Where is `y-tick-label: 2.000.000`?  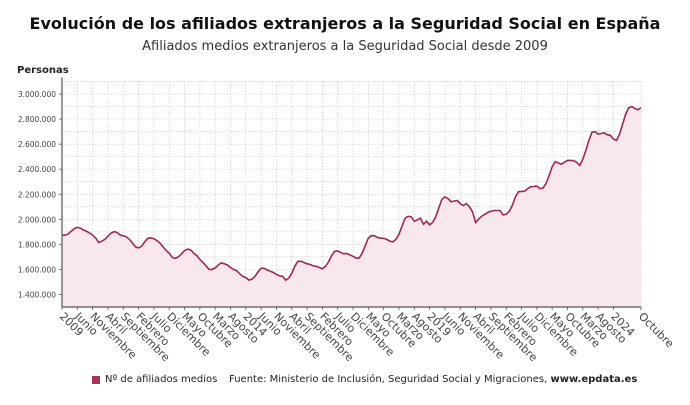
y-tick-label: 2.000.000 is located at coordinates (37, 219).